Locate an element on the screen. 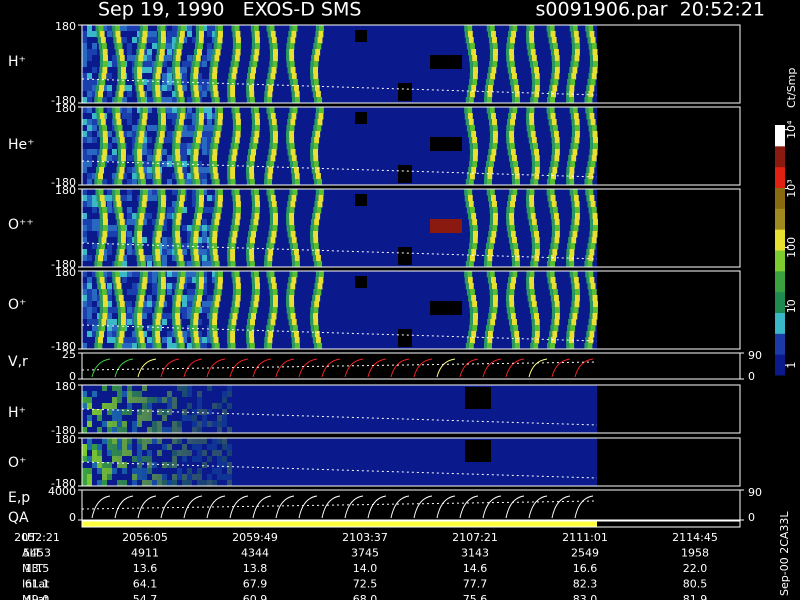 The height and width of the screenshot is (600, 800). table-cell: 13.6 is located at coordinates (145, 568).